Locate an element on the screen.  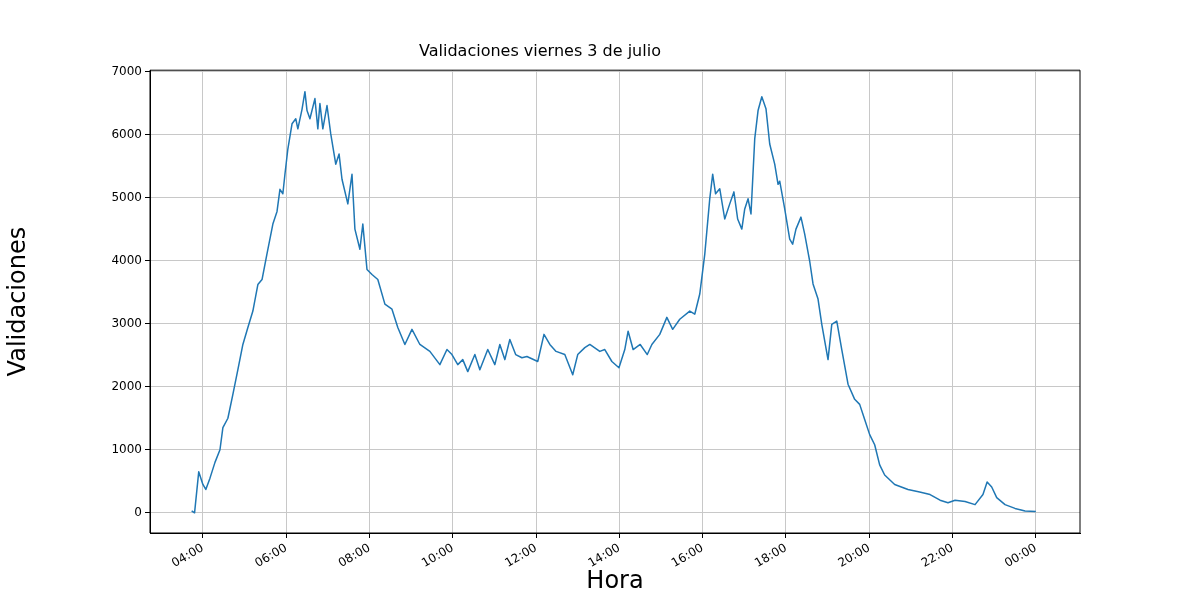
chart-title: Validaciones viernes 3 de julio is located at coordinates (540, 50).